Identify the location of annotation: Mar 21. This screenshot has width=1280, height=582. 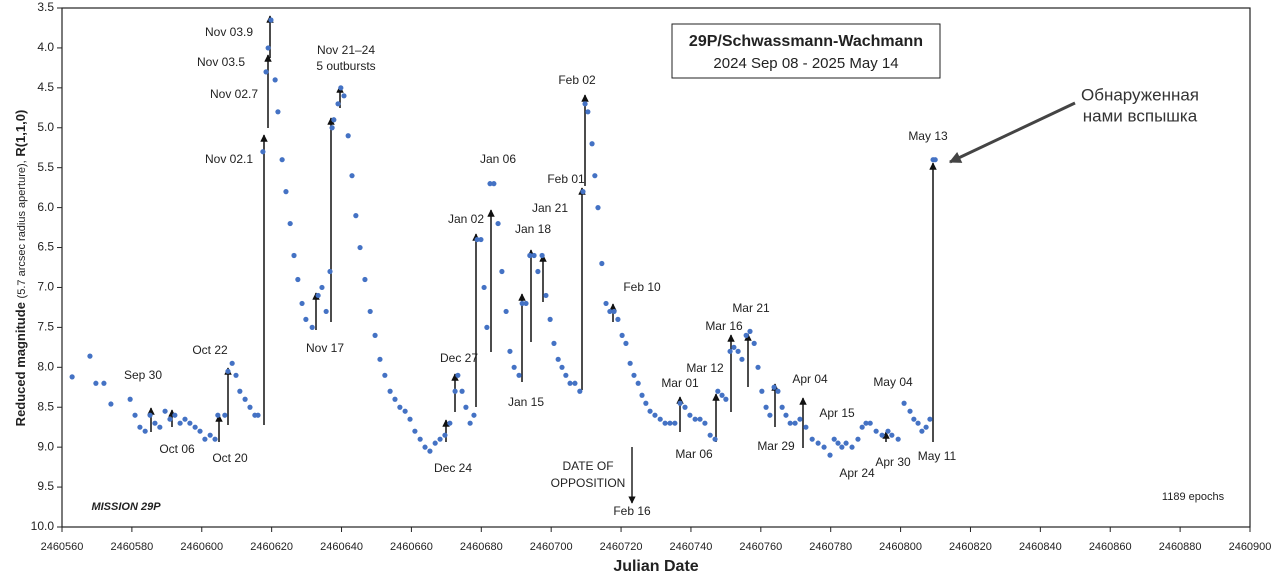
(751, 308).